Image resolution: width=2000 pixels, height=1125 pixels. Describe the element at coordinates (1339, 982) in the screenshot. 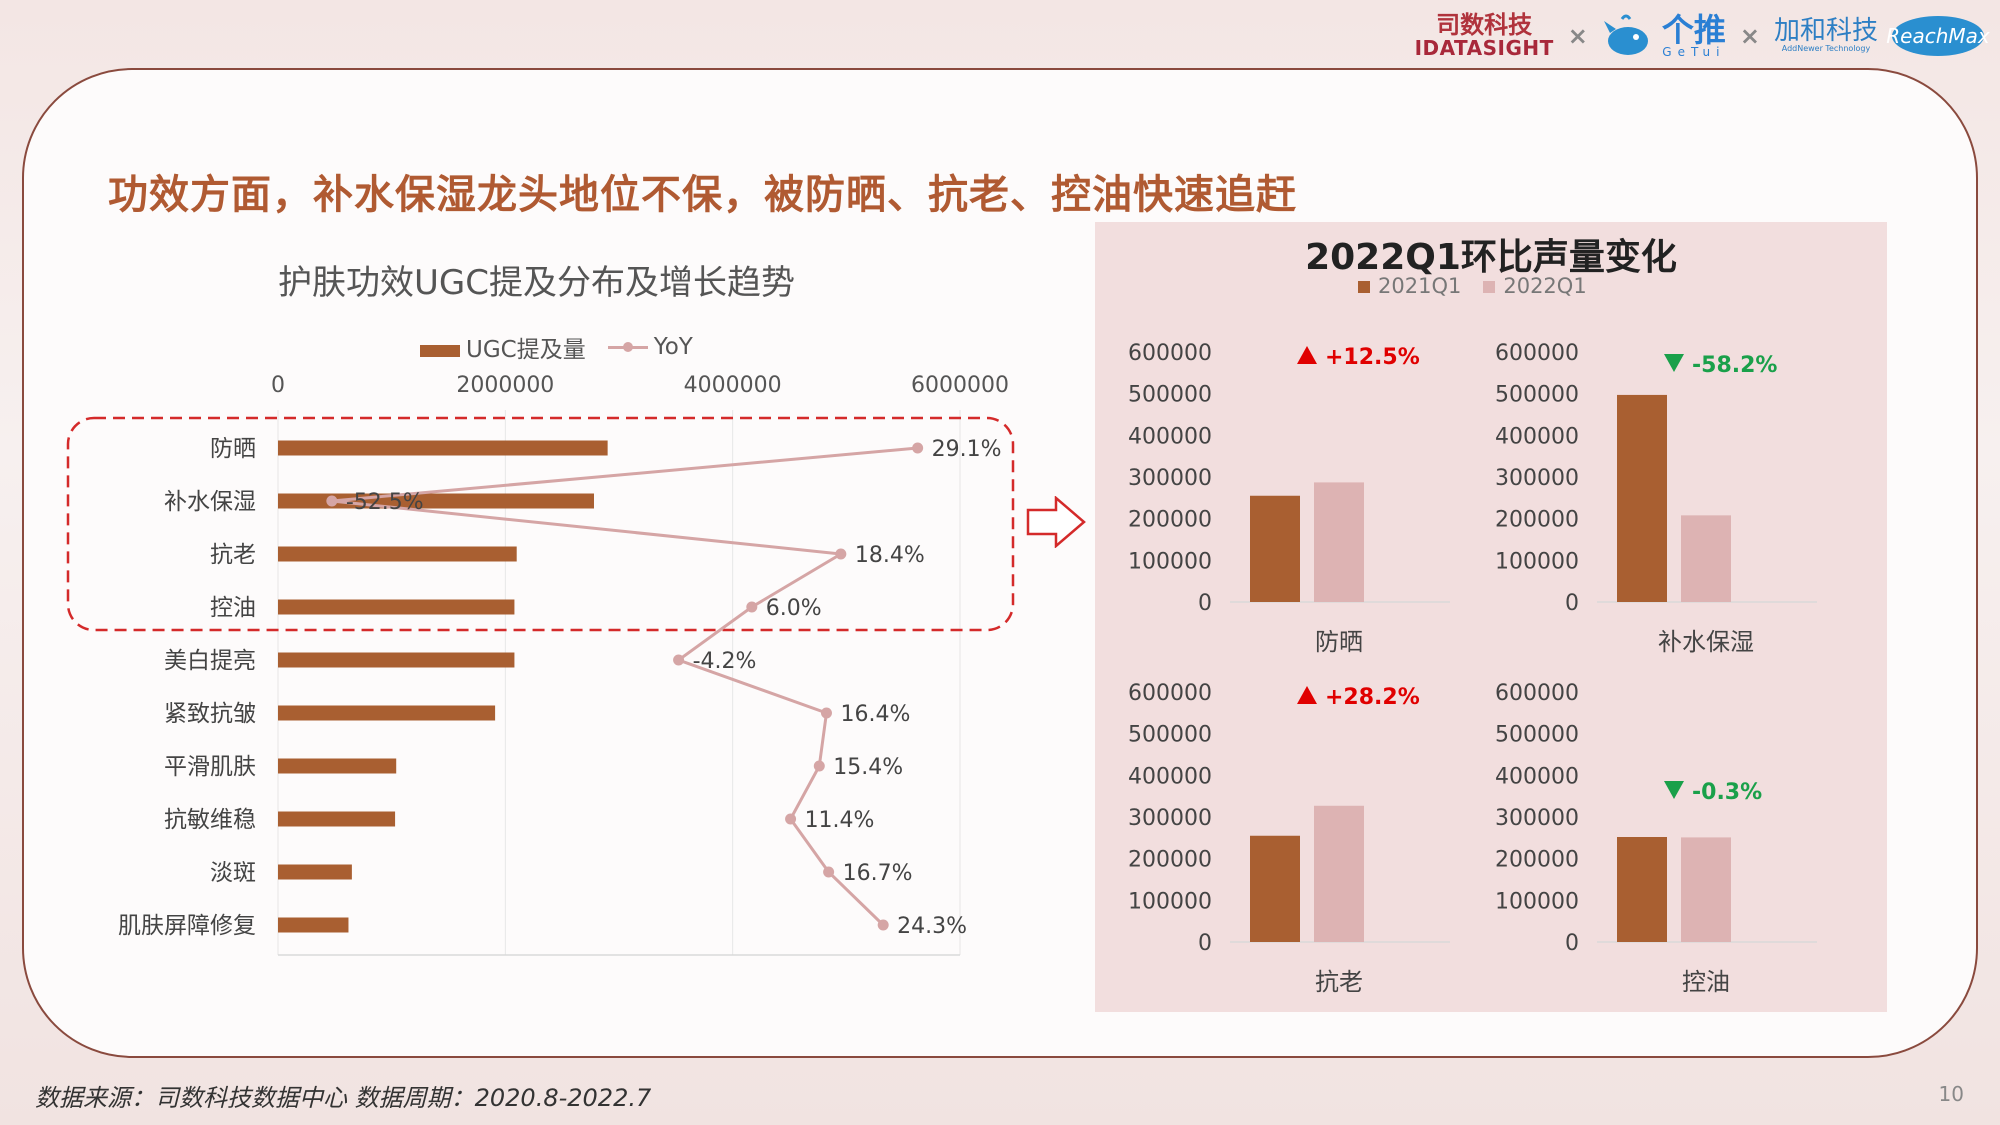

I see `panel-category-label: 抗老` at that location.